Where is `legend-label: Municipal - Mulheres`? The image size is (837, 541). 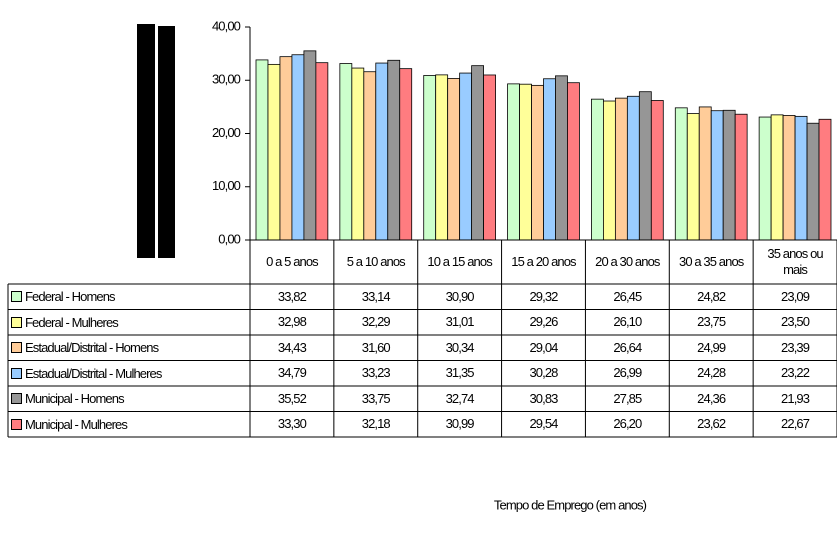
legend-label: Municipal - Mulheres is located at coordinates (76, 424).